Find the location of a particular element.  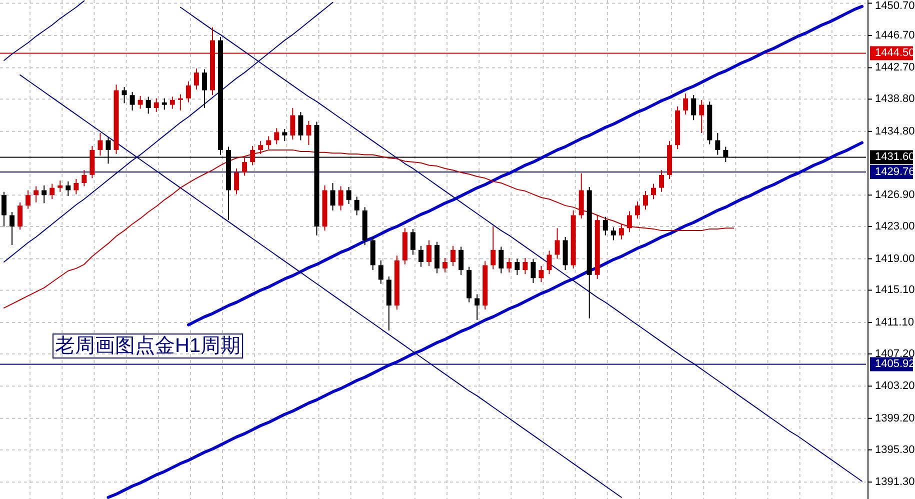

y-tick-label: 1442.70 is located at coordinates (895, 68).